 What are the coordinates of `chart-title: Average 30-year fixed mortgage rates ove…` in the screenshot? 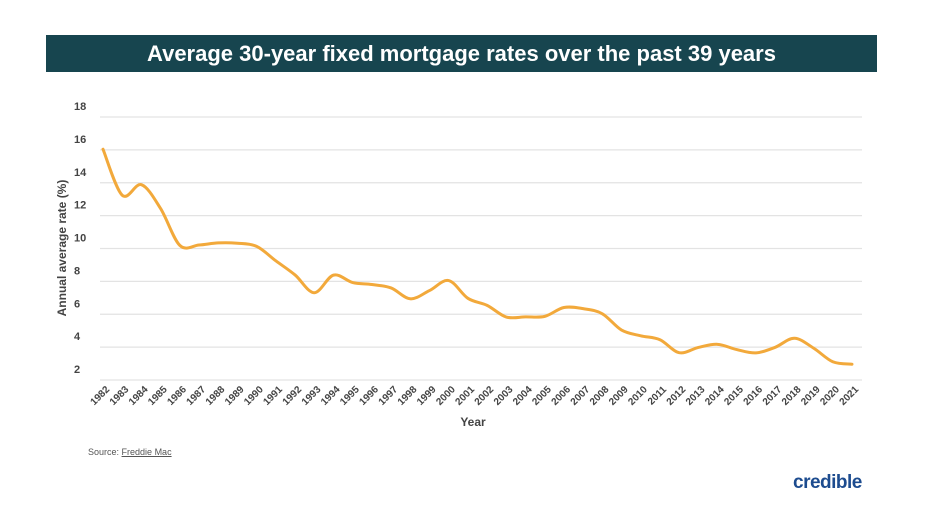 It's located at (461, 53).